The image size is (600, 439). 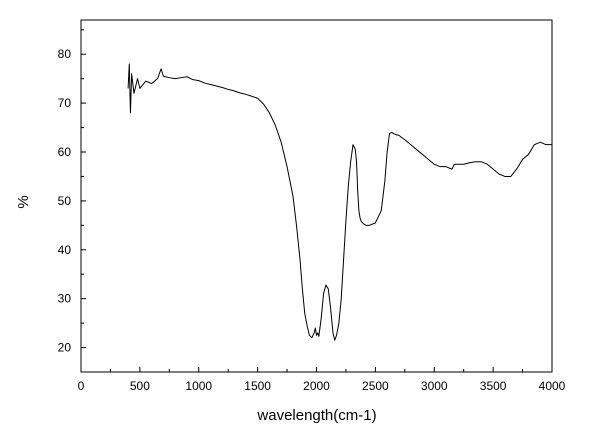 I want to click on x-tick-label: 1500, so click(x=257, y=386).